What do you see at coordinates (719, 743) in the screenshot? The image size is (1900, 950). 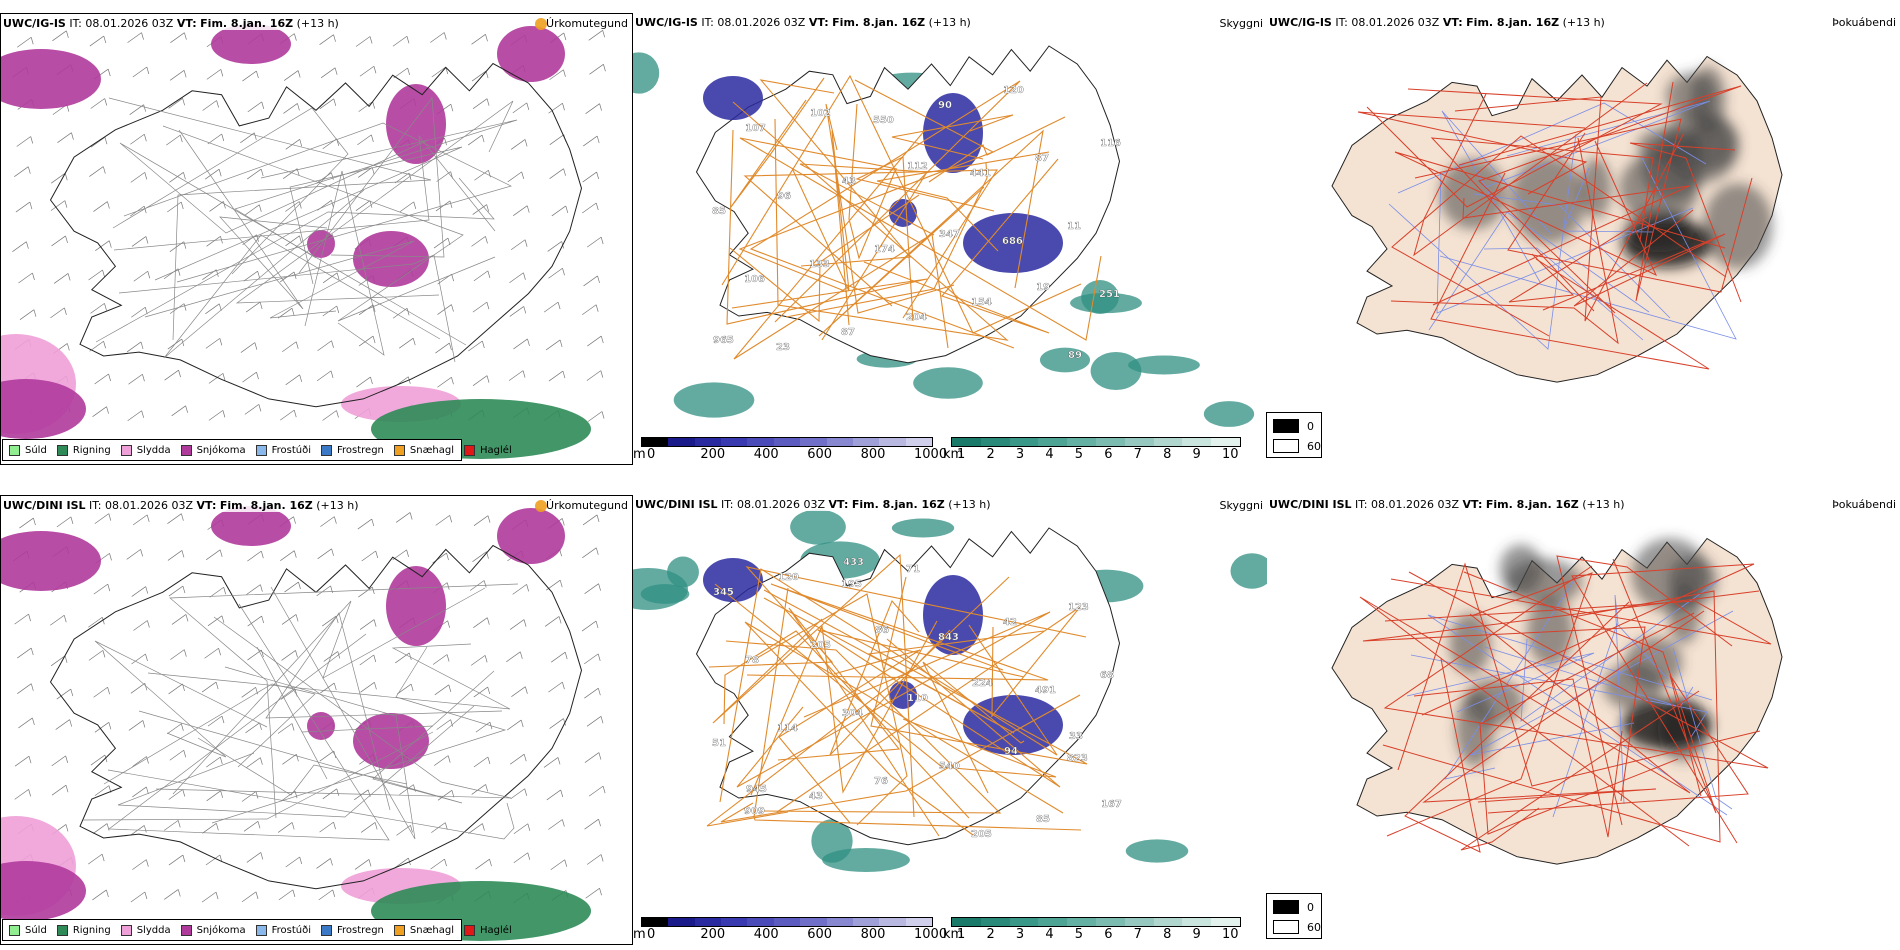 I see `visibility-value-label: 51` at bounding box center [719, 743].